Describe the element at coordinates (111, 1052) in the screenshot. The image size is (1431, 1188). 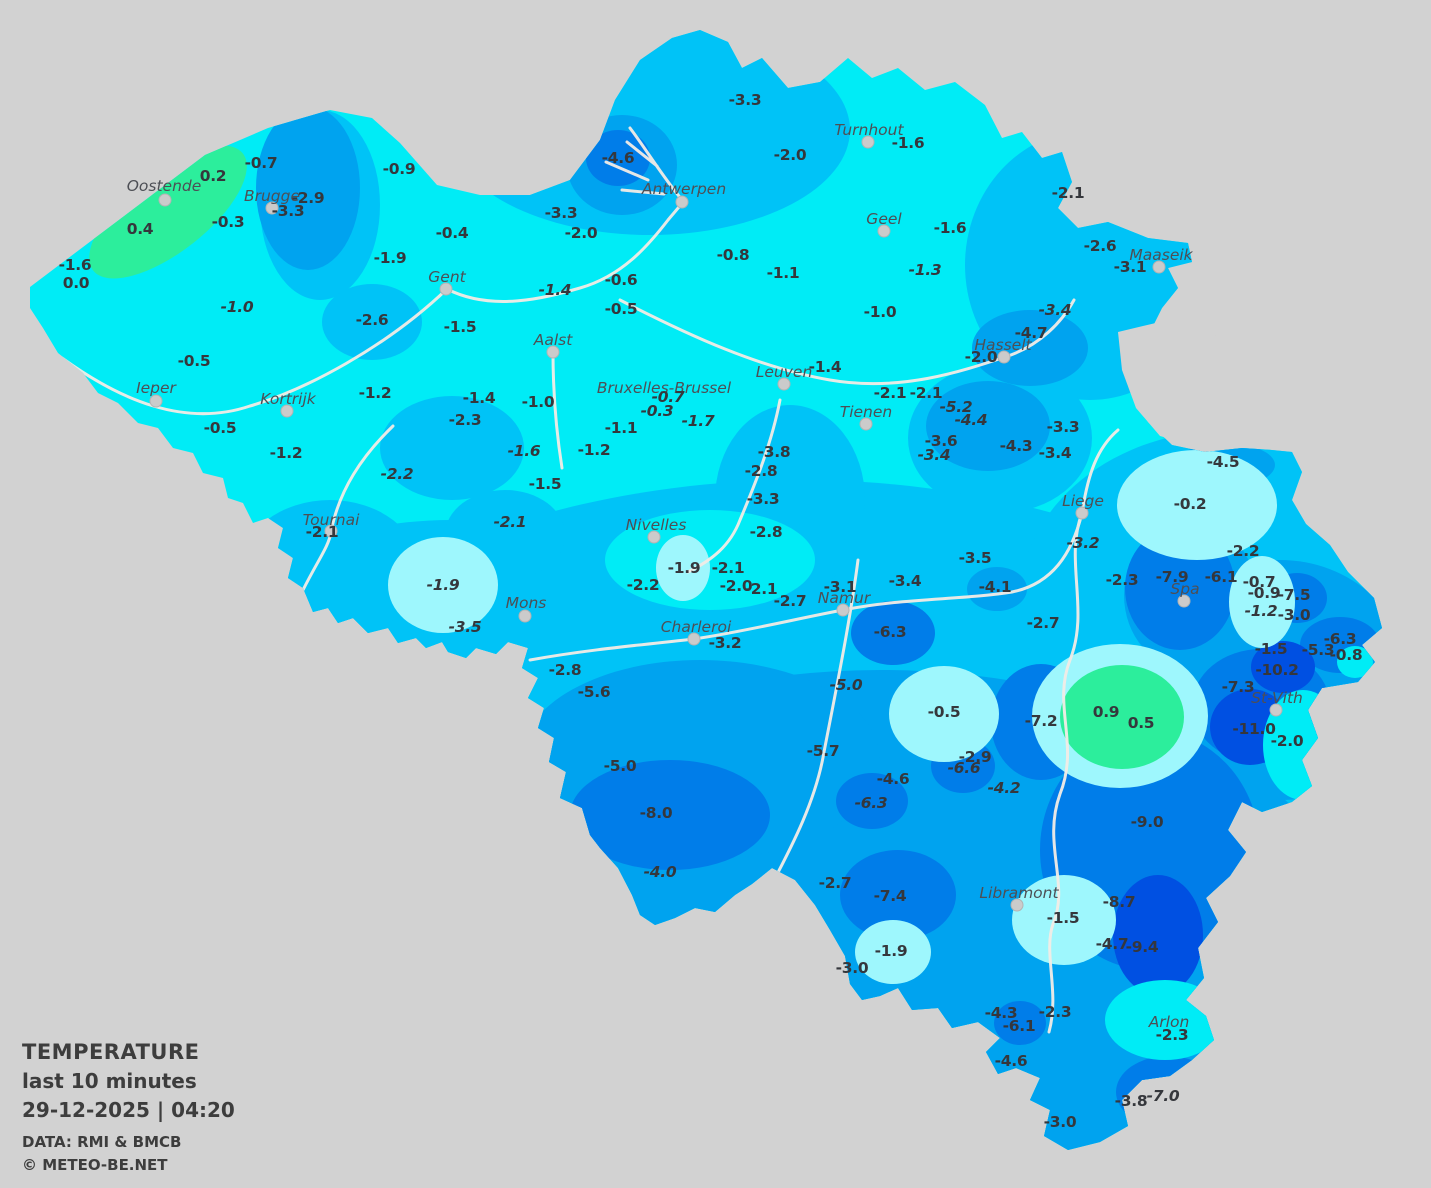
I see `map-title: TEMPERATURE` at that location.